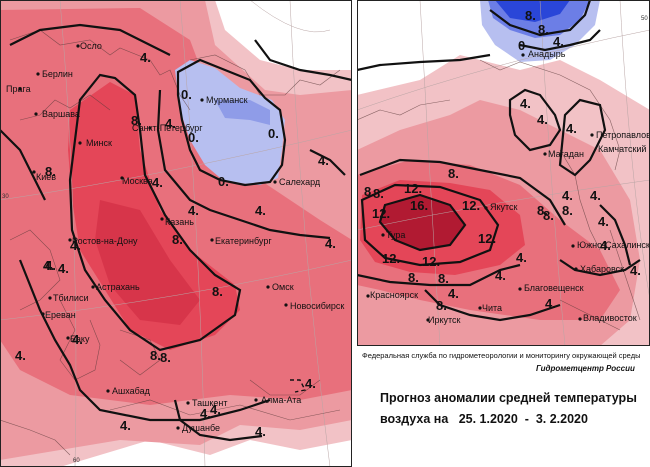  What do you see at coordinates (492, 308) in the screenshot?
I see `city-label: Чита` at bounding box center [492, 308].